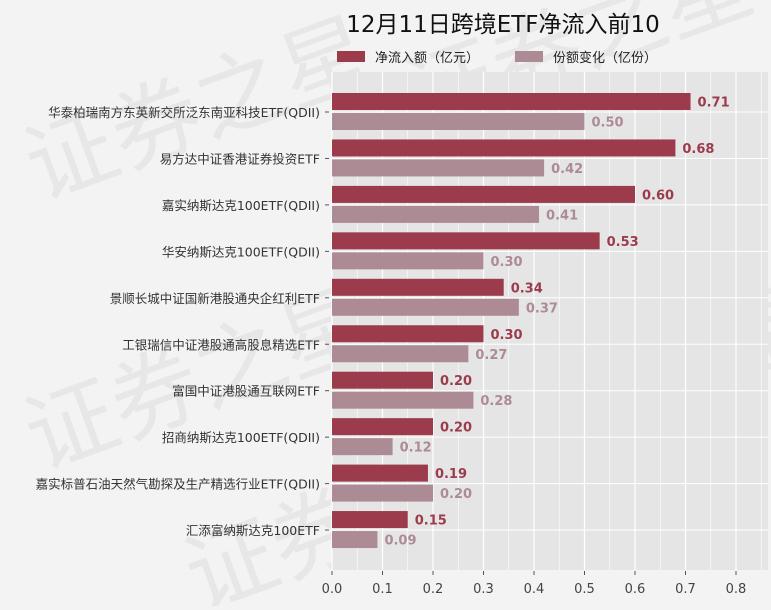 The image size is (771, 610). I want to click on legend-swatch-net-inflow, so click(351, 56).